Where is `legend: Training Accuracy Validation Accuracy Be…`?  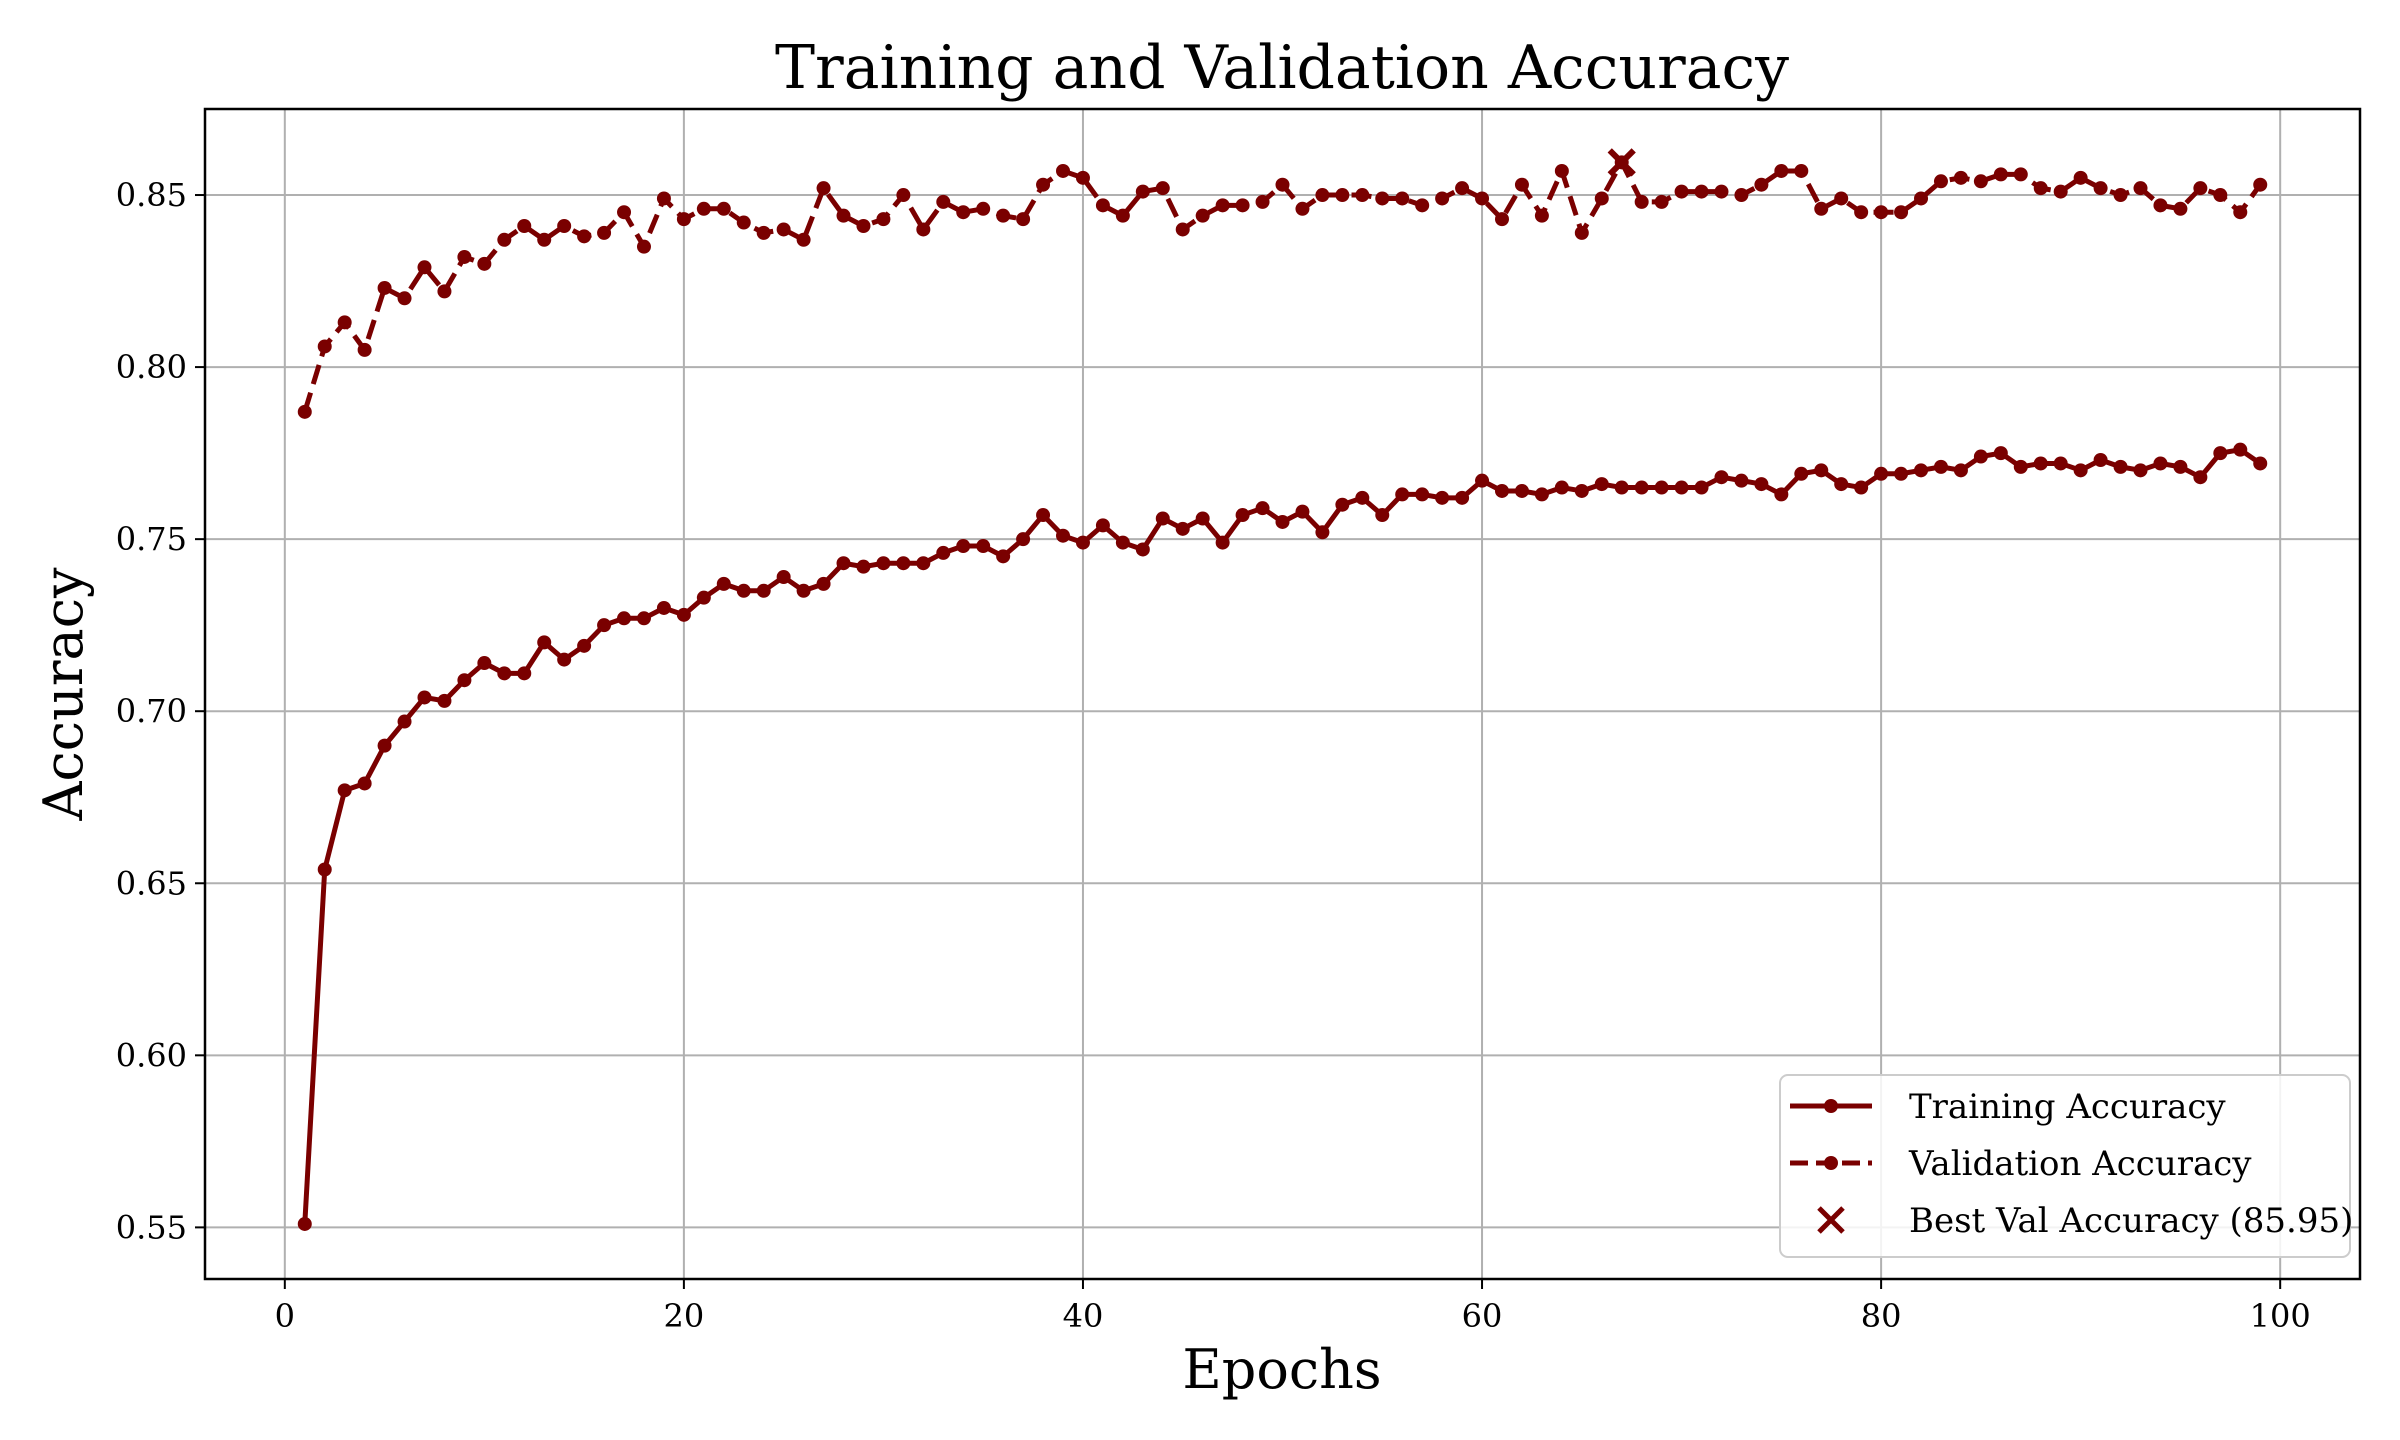
legend: Training Accuracy Validation Accuracy Be… is located at coordinates (2066, 1166).